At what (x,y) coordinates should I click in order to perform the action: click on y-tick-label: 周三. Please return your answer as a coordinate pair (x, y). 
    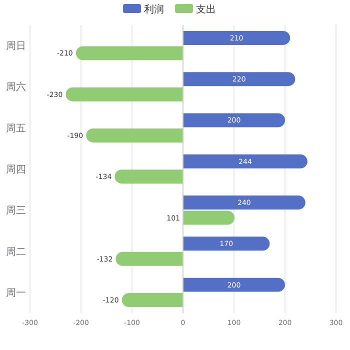
    Looking at the image, I should click on (16, 211).